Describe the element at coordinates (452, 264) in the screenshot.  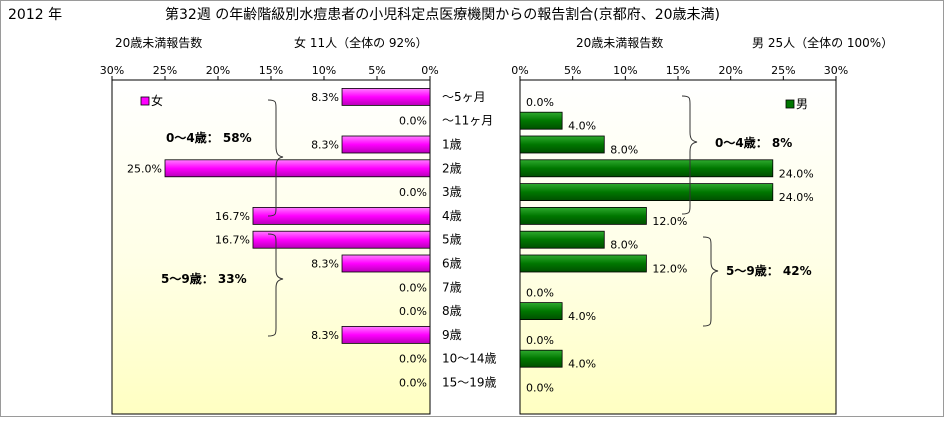
I see `category-label: 6歳` at that location.